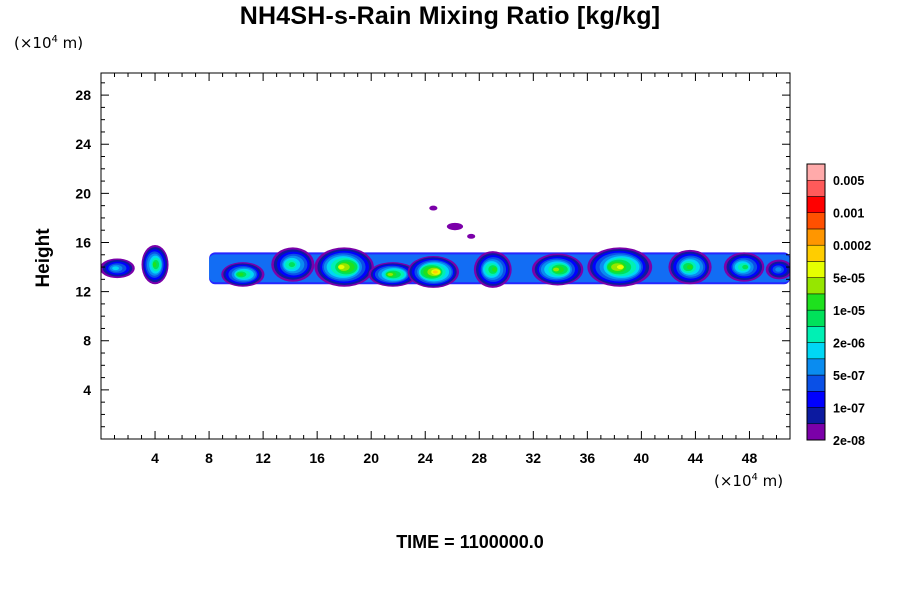 This screenshot has width=900, height=600. What do you see at coordinates (642, 458) in the screenshot?
I see `x-tick-label: 40` at bounding box center [642, 458].